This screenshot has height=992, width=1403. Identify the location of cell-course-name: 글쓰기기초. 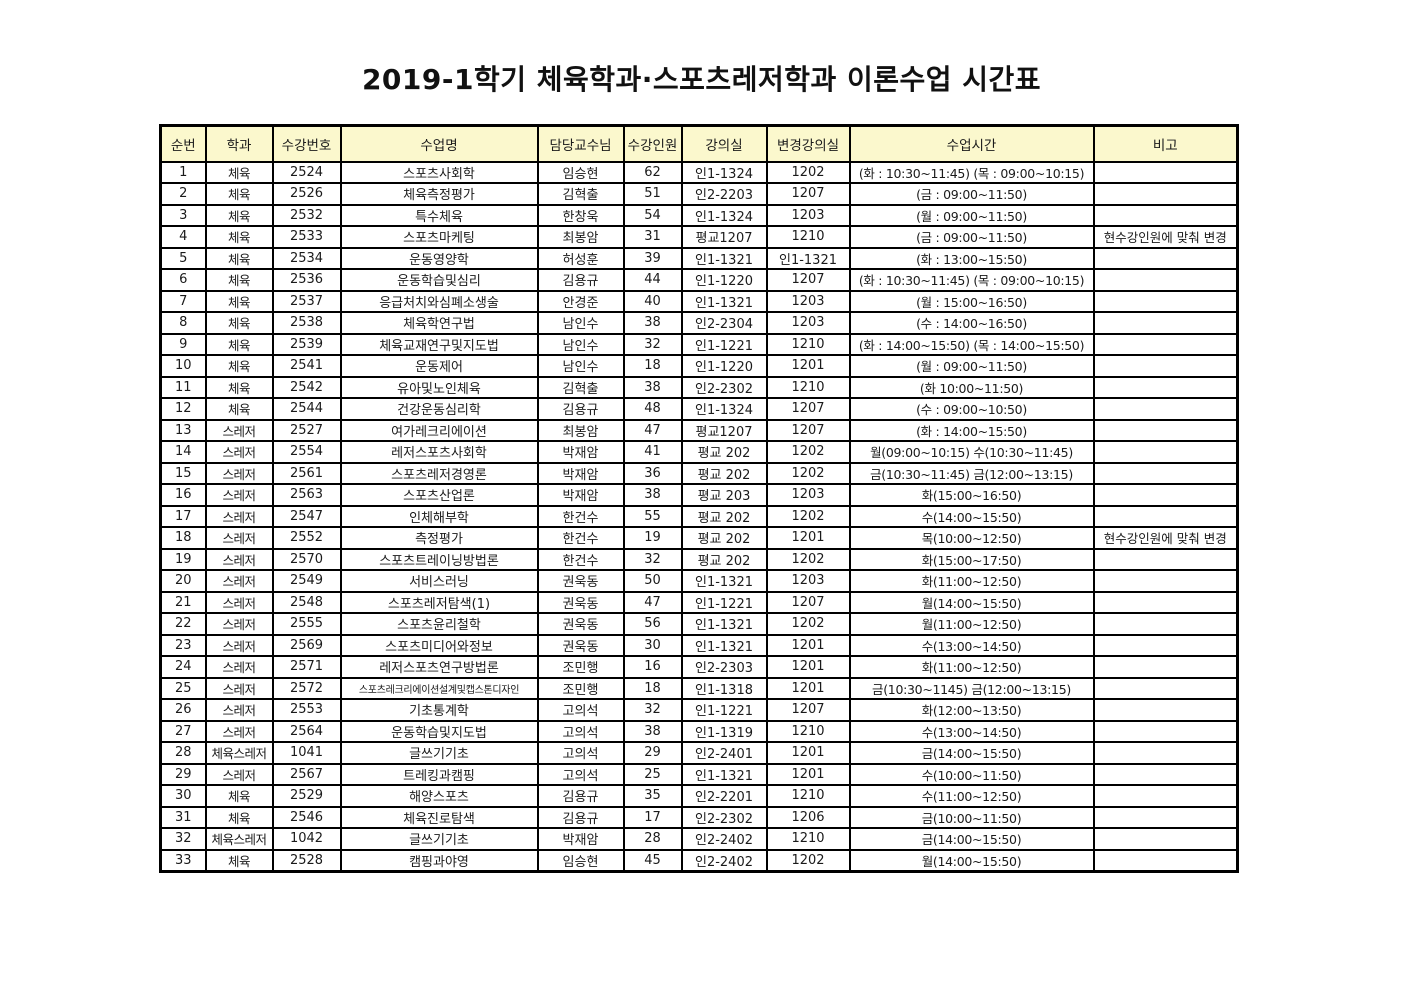
(439, 839).